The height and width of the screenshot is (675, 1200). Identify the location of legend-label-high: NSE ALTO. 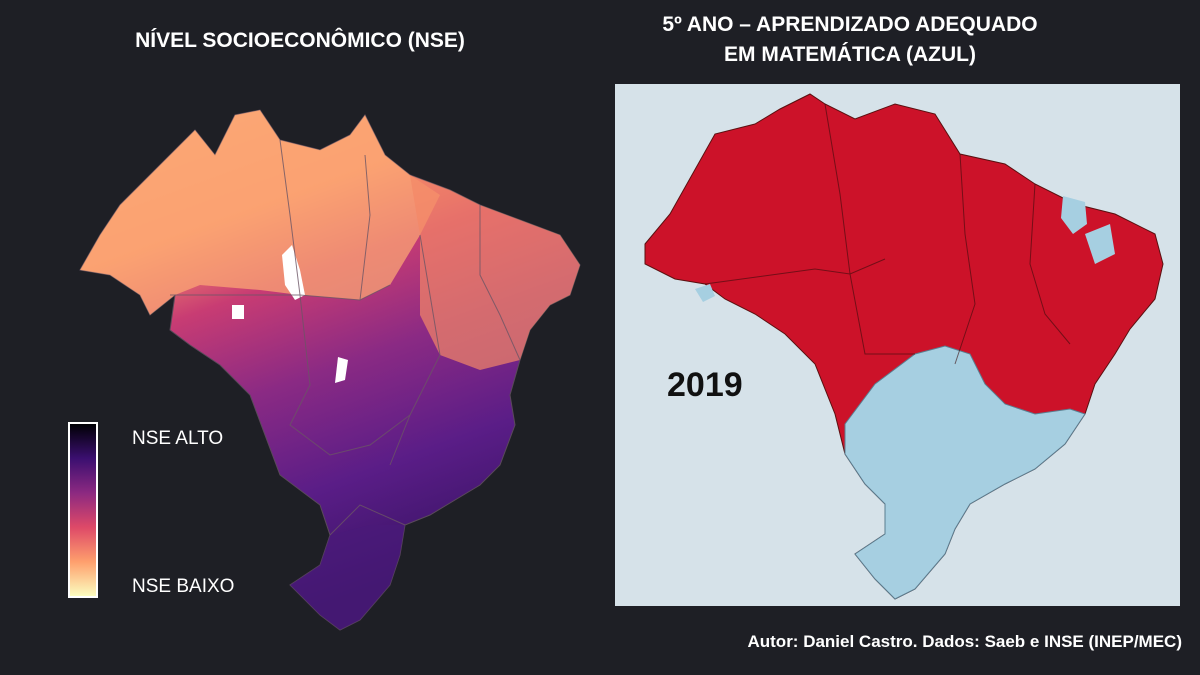
(178, 438).